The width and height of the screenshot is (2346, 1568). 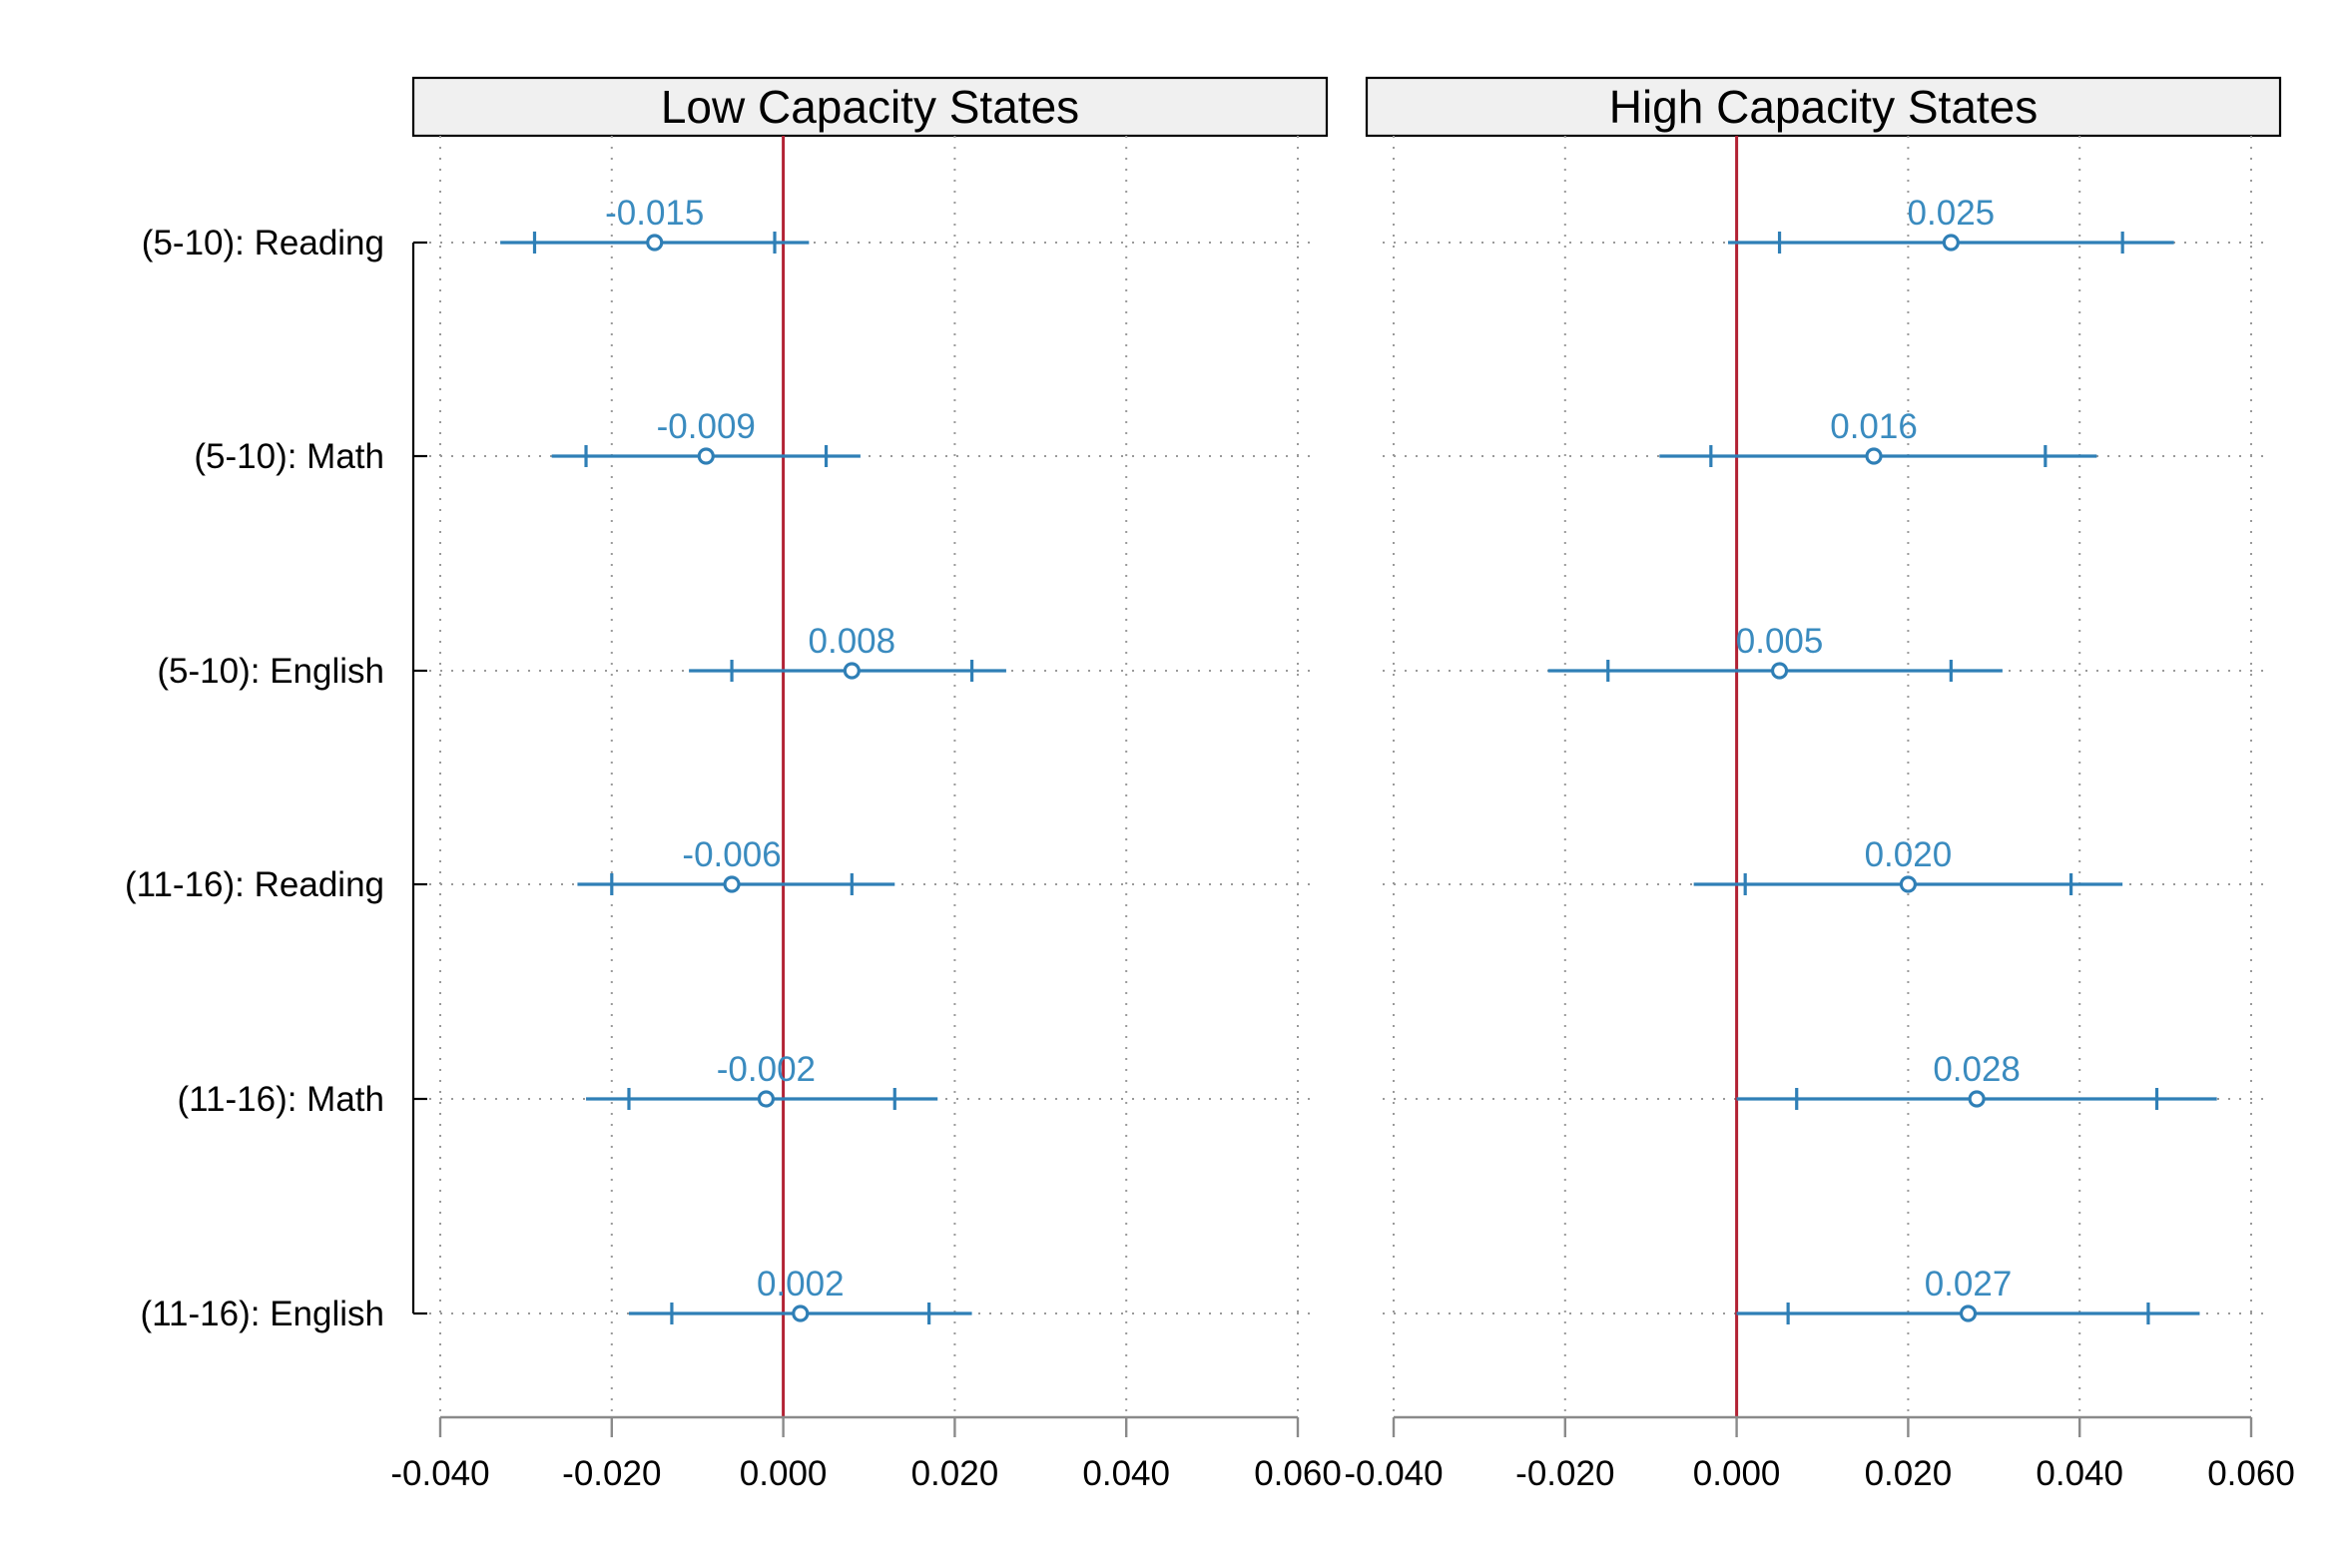 I want to click on point-estimate-label: -0.006, so click(x=731, y=854).